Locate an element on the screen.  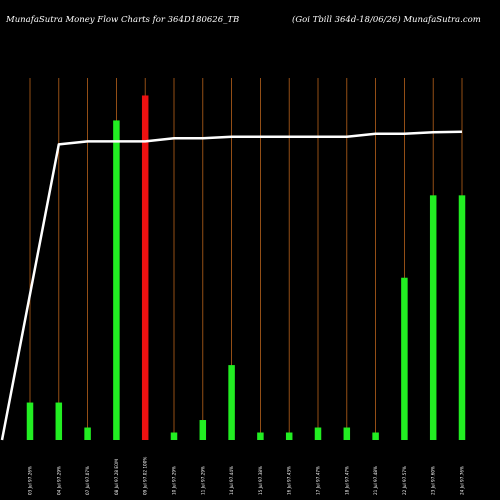
x-tick-label: 03 Jul 97.26% is located at coordinates (30, 480).